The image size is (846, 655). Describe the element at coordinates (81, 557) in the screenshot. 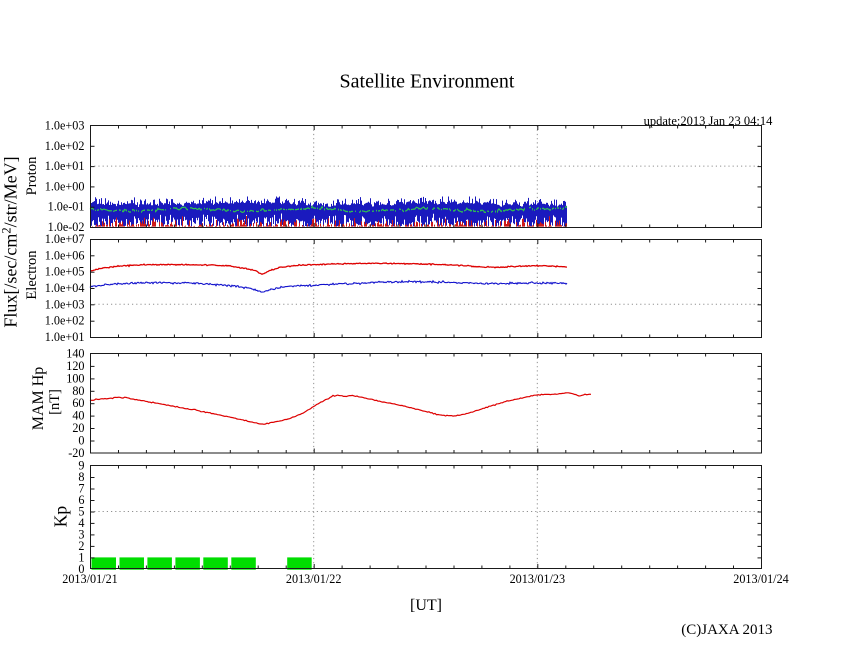

I see `svg-text: 1` at that location.